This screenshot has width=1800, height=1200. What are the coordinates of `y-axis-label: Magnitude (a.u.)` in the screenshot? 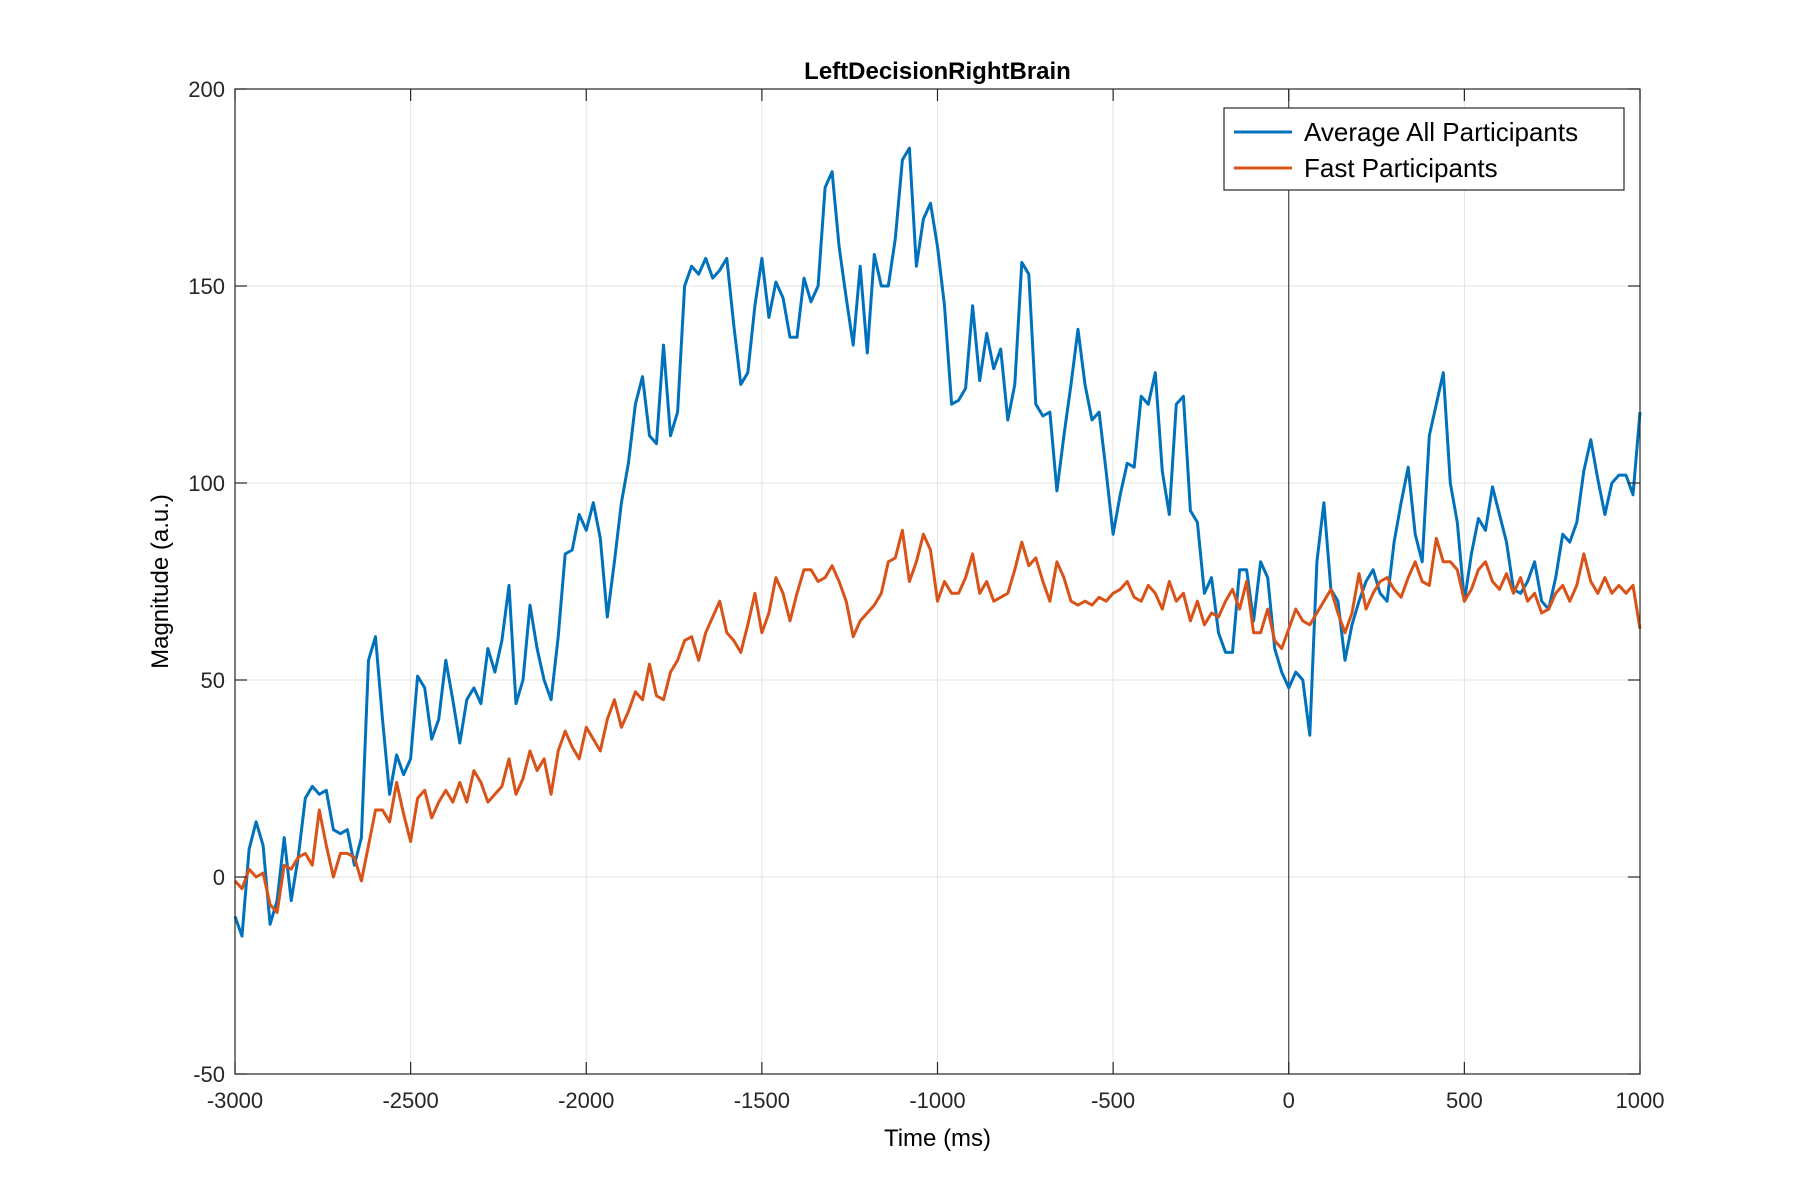 It's located at (160, 581).